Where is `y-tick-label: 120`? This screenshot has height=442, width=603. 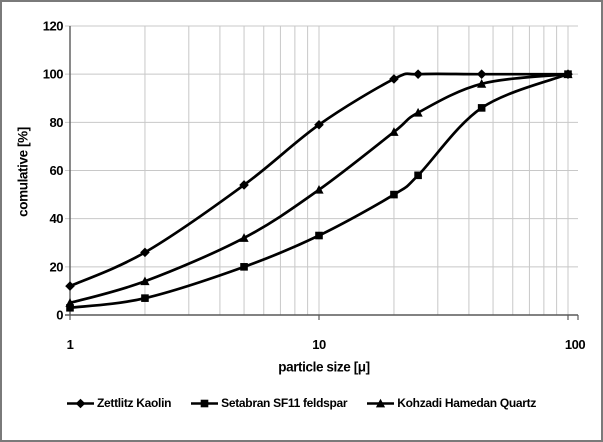
y-tick-label: 120 is located at coordinates (53, 26).